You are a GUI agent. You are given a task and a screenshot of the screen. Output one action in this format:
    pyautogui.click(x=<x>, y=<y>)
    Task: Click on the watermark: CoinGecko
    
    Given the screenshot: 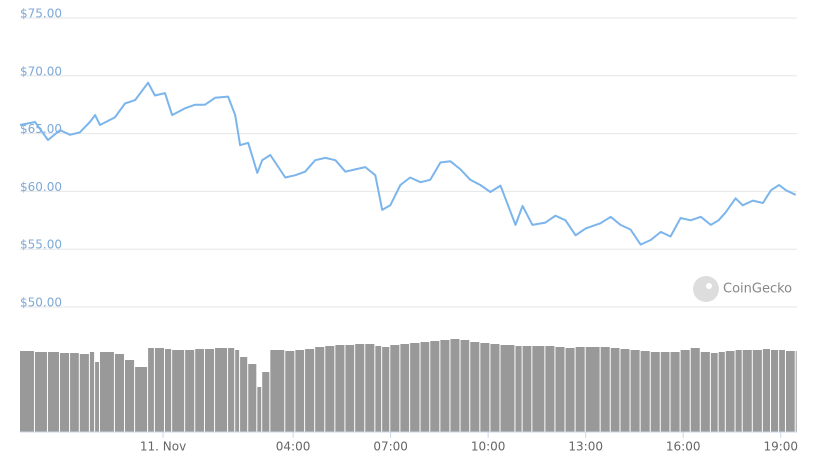 What is the action you would take?
    pyautogui.click(x=742, y=289)
    